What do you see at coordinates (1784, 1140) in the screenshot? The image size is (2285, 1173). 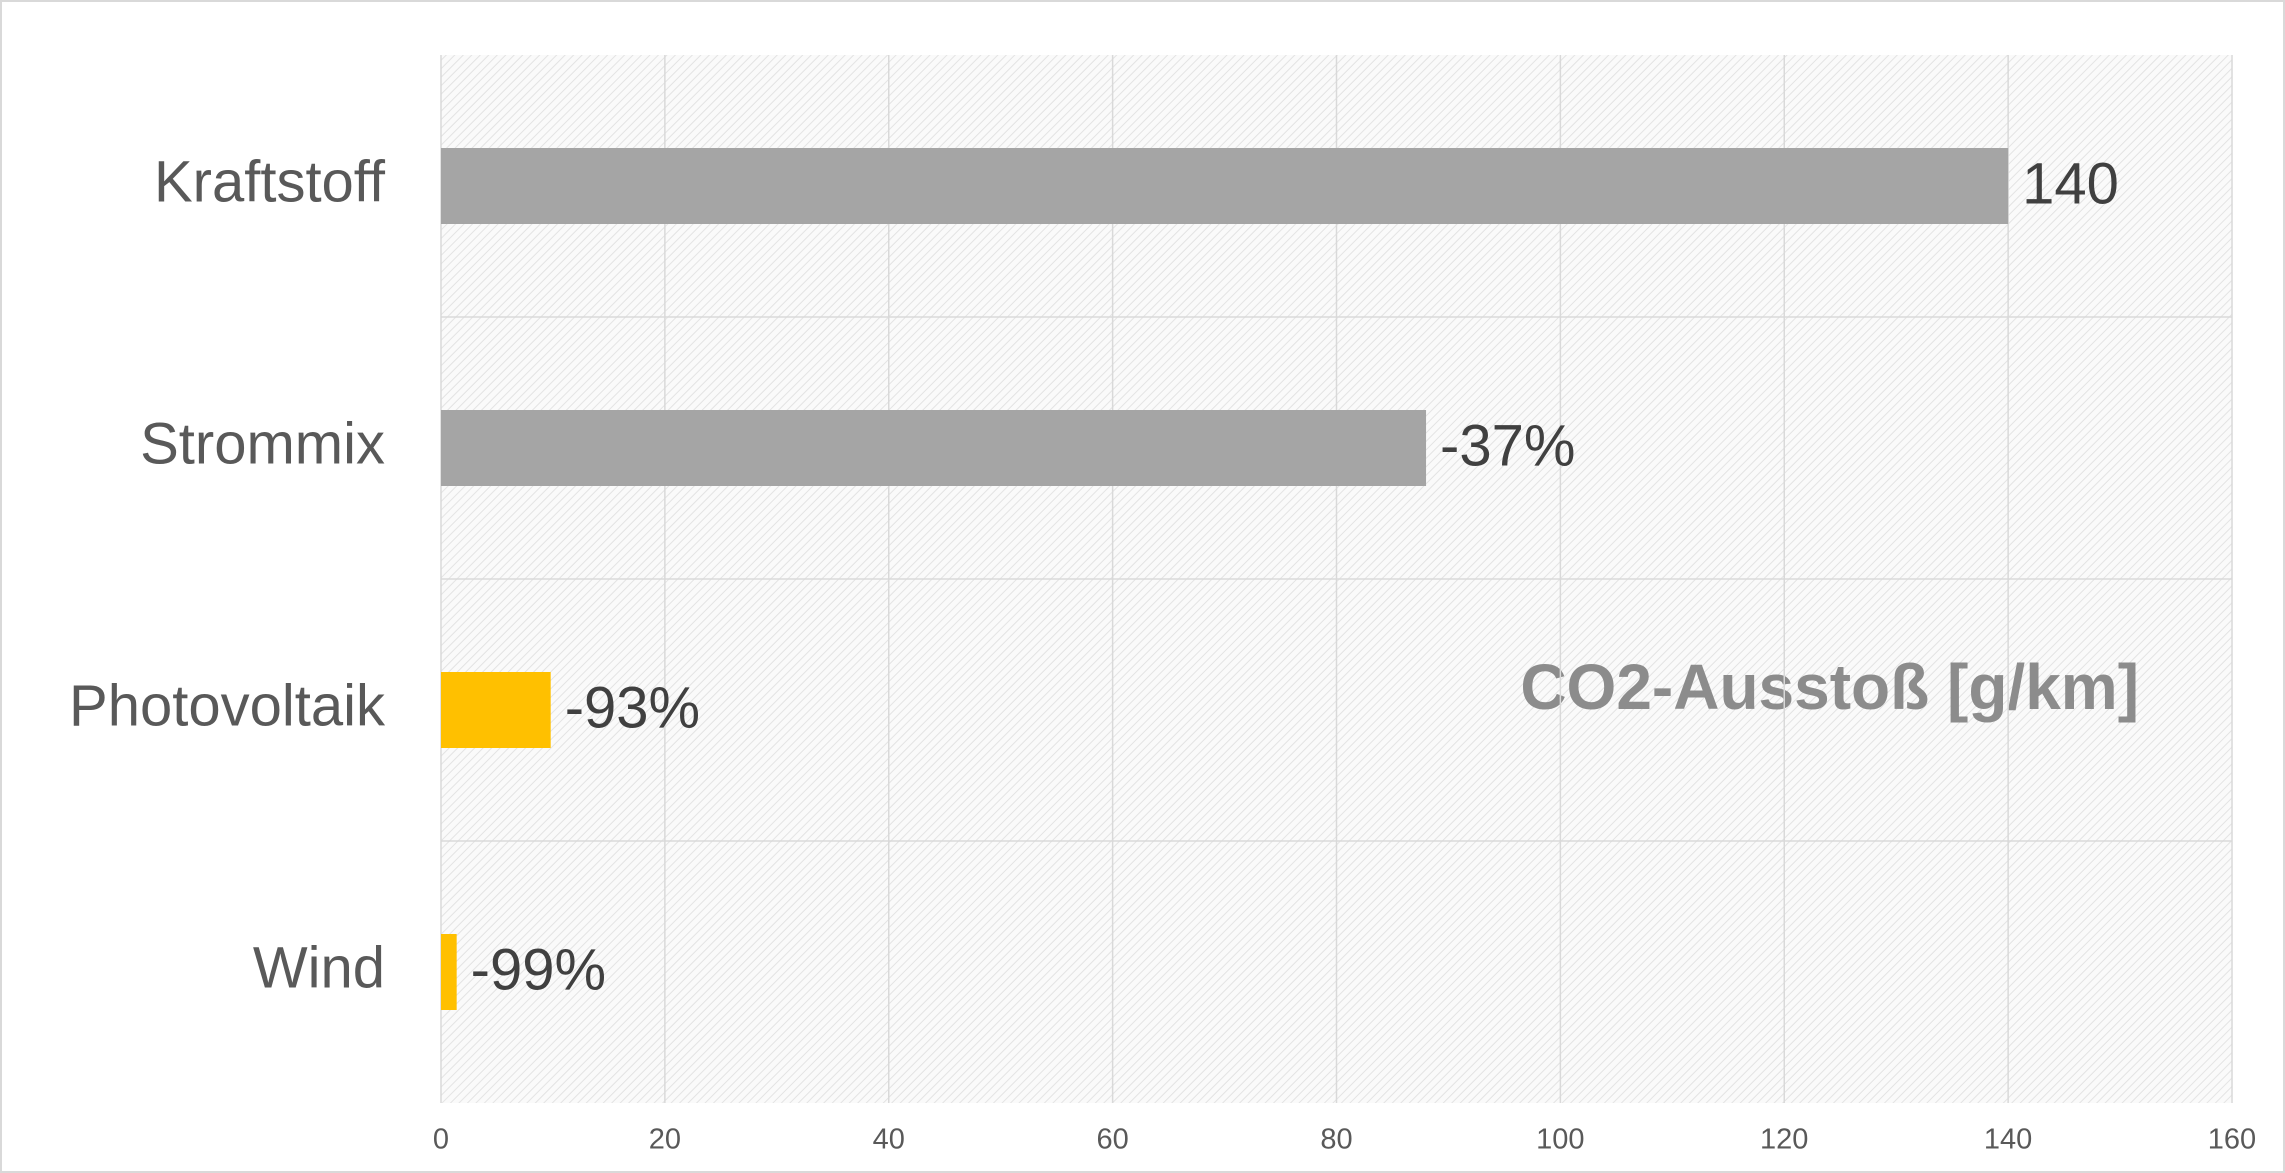 I see `x-tick-label: 120` at bounding box center [1784, 1140].